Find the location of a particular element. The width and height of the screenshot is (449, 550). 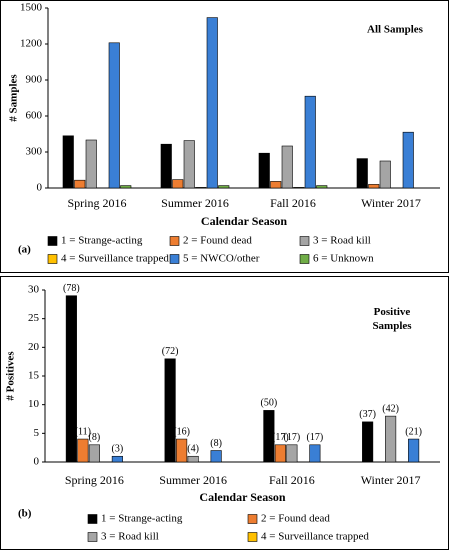

value-label: (3) is located at coordinates (118, 449).